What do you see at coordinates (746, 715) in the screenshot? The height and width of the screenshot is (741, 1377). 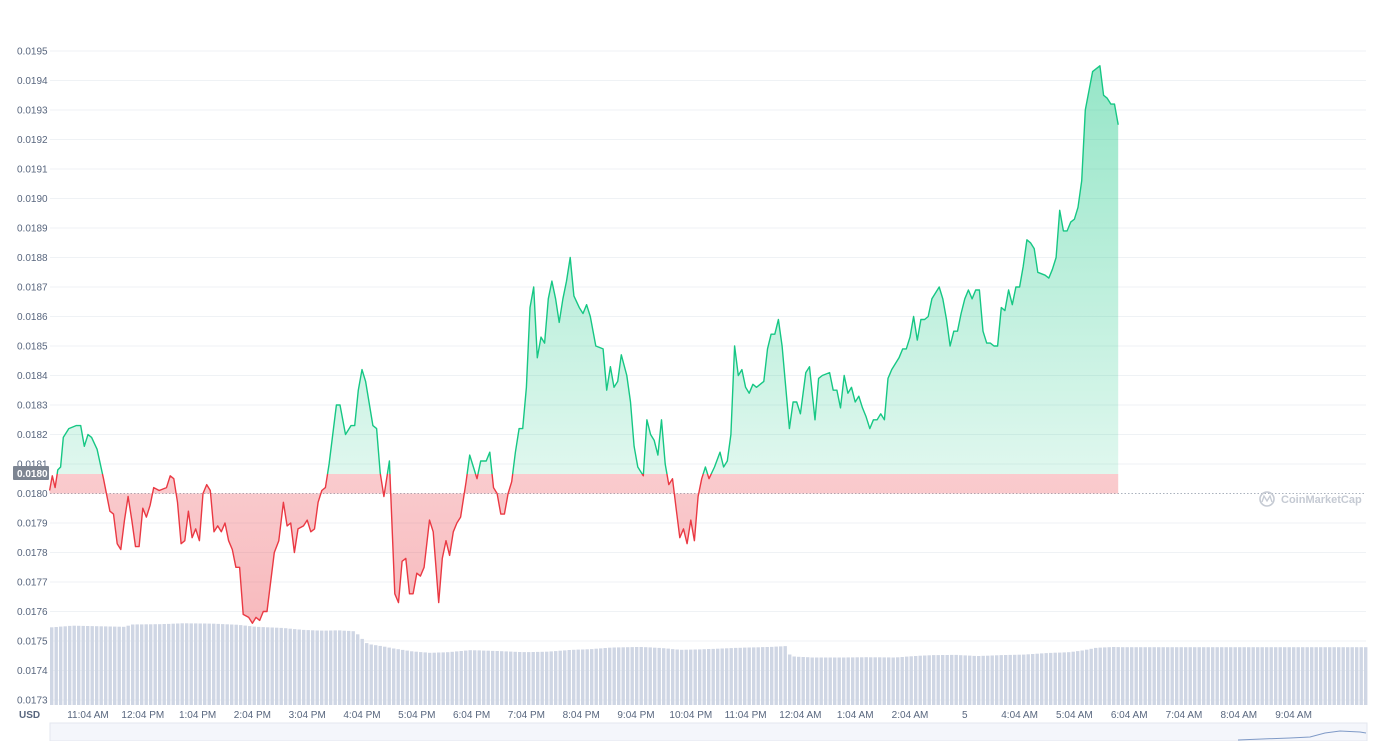 I see `x-tick-label: 11:04 PM` at bounding box center [746, 715].